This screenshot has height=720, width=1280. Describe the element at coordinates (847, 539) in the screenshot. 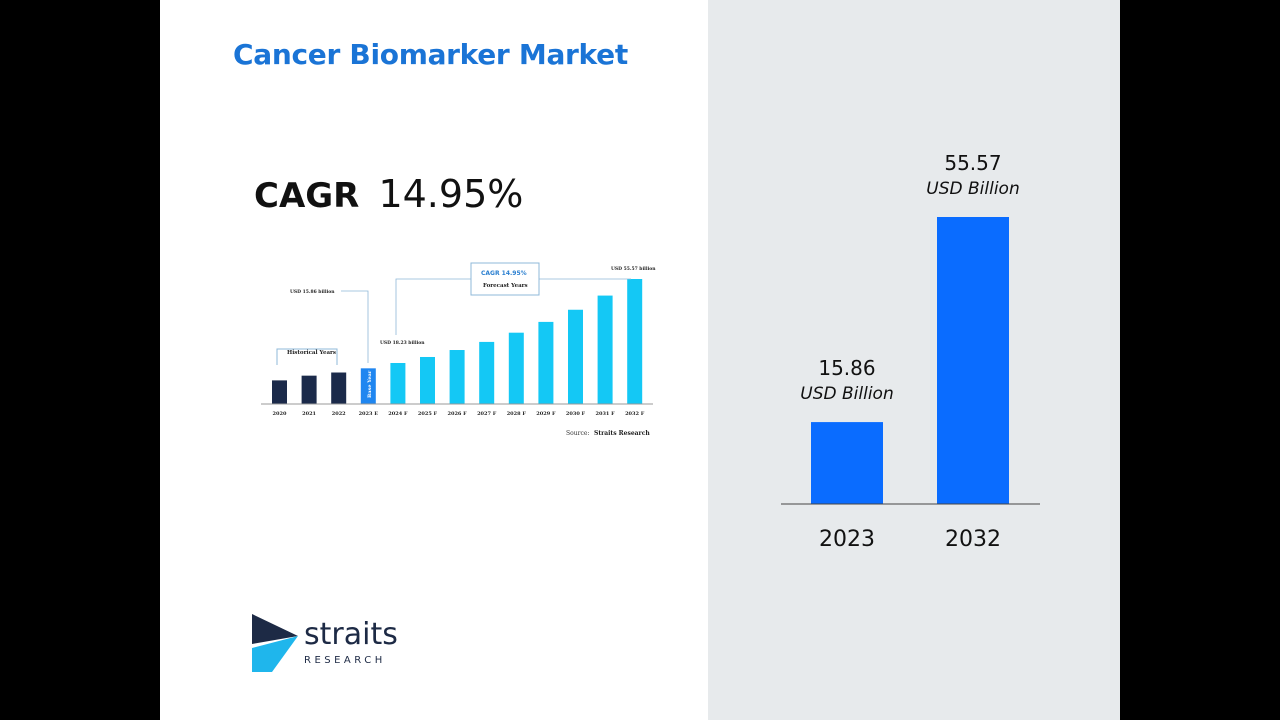

I see `big-year-label-2023: 2023` at that location.